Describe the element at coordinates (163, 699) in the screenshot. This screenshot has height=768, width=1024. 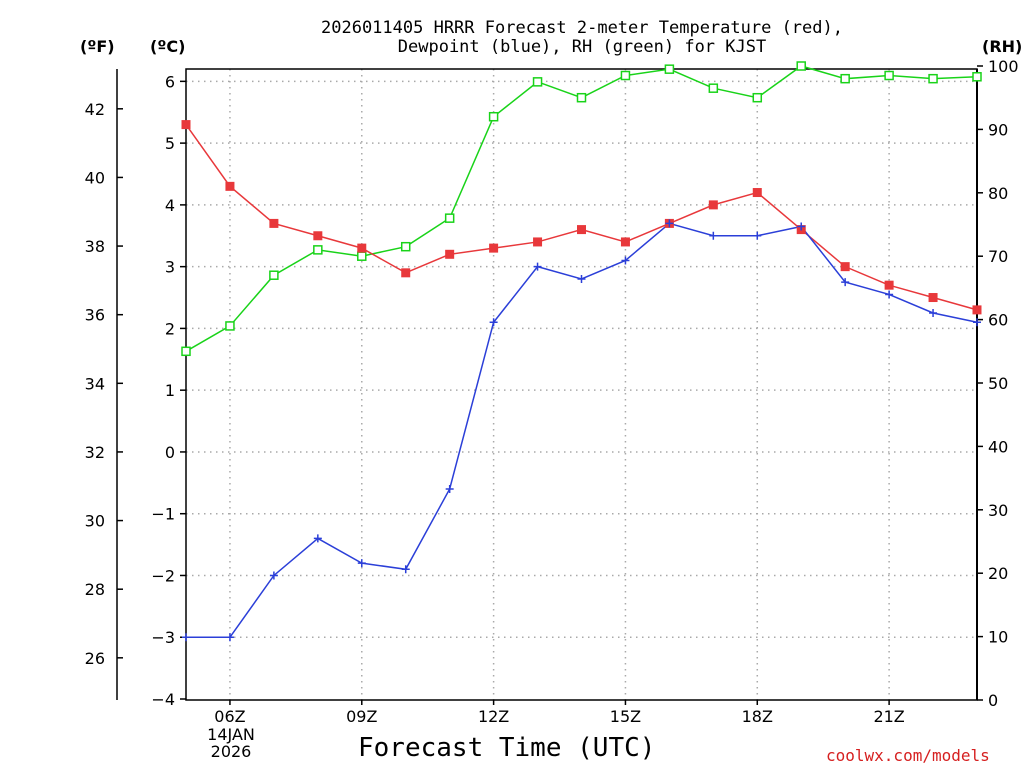
I see `celsius-tick-label: −4` at that location.